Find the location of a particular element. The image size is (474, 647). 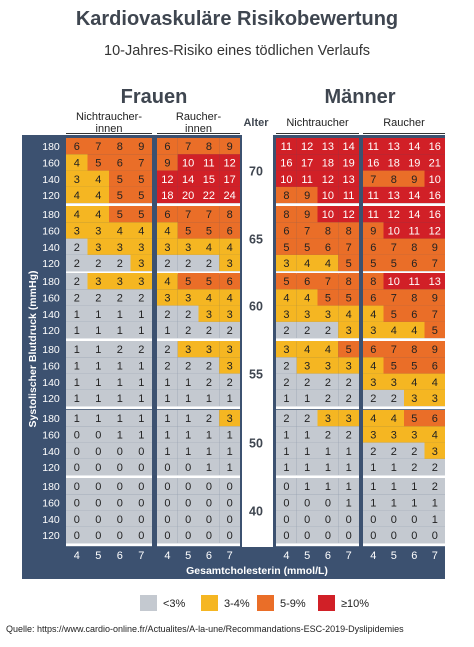

risk-cell-value: 15 is located at coordinates (209, 180).